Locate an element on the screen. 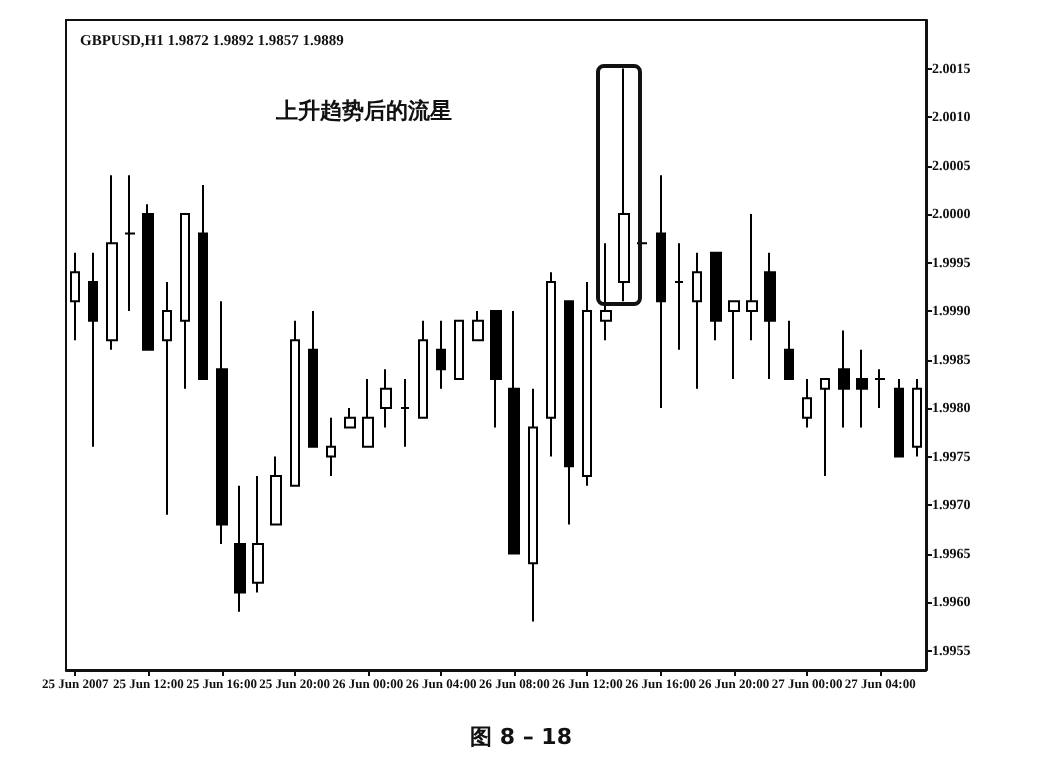 The height and width of the screenshot is (778, 1042). annotation: 上升趋势后的流星 is located at coordinates (363, 111).